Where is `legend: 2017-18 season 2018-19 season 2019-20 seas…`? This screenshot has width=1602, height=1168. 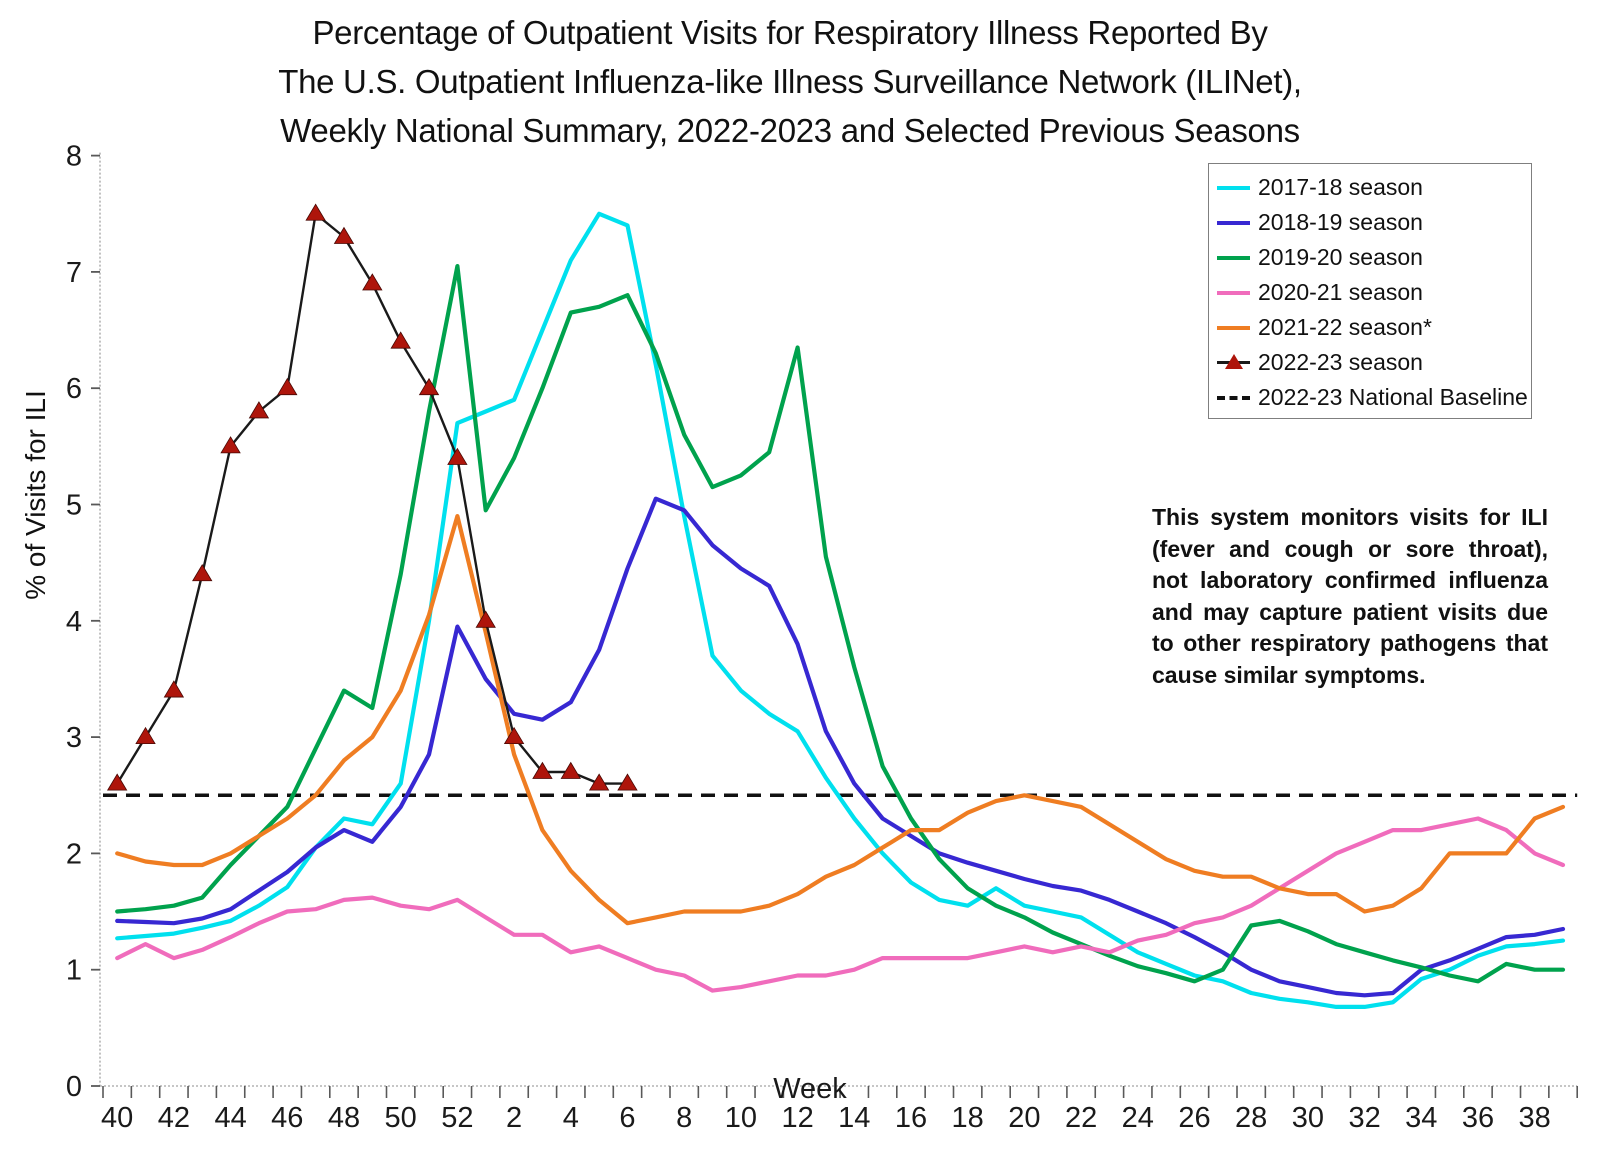
legend: 2017-18 season 2018-19 season 2019-20 seas… is located at coordinates (1370, 291).